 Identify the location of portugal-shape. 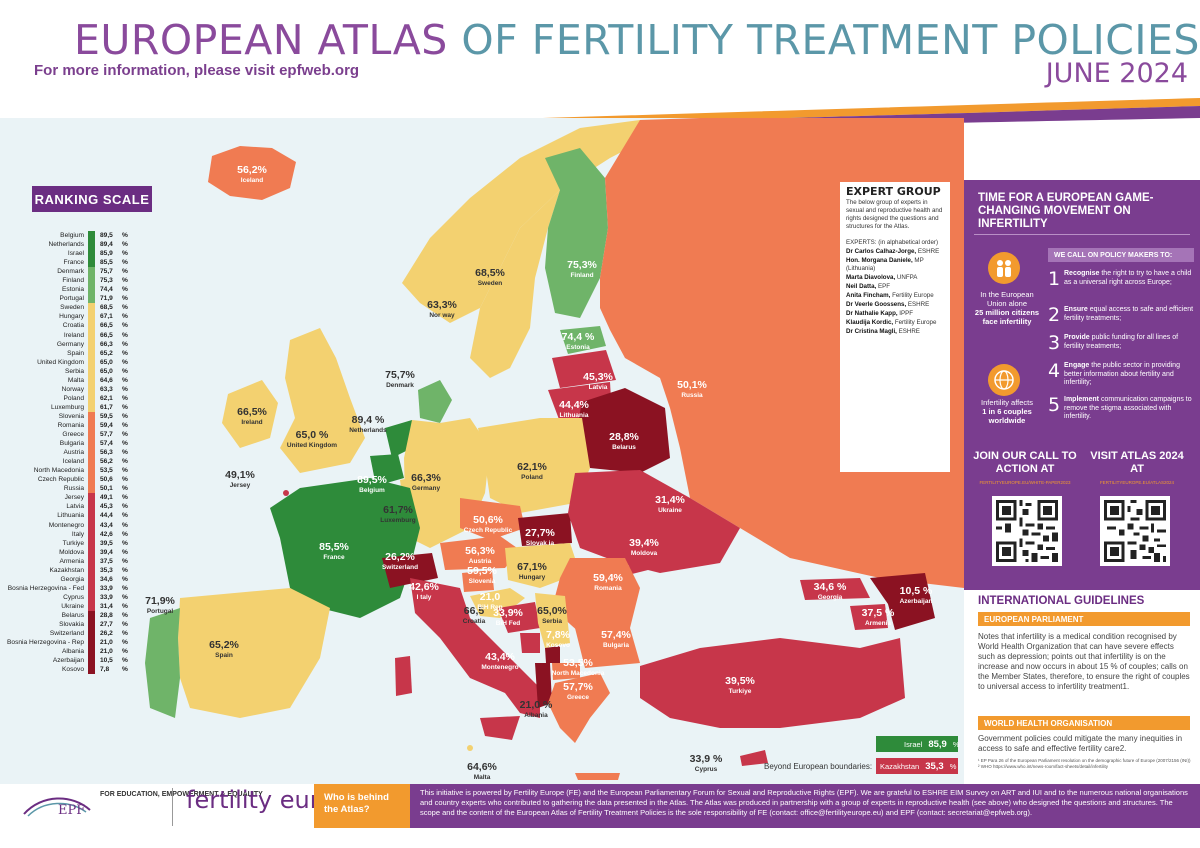
(162, 663).